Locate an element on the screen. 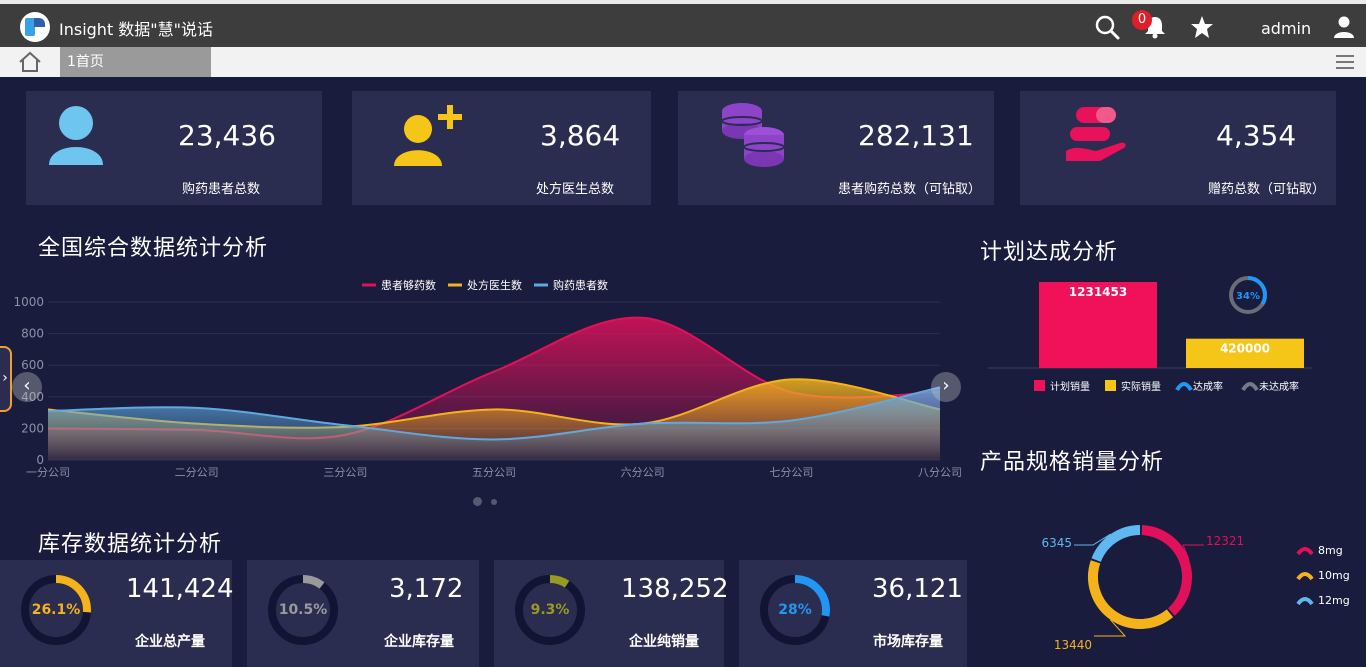 This screenshot has width=1366, height=667. inventory-value: 36,121 is located at coordinates (917, 589).